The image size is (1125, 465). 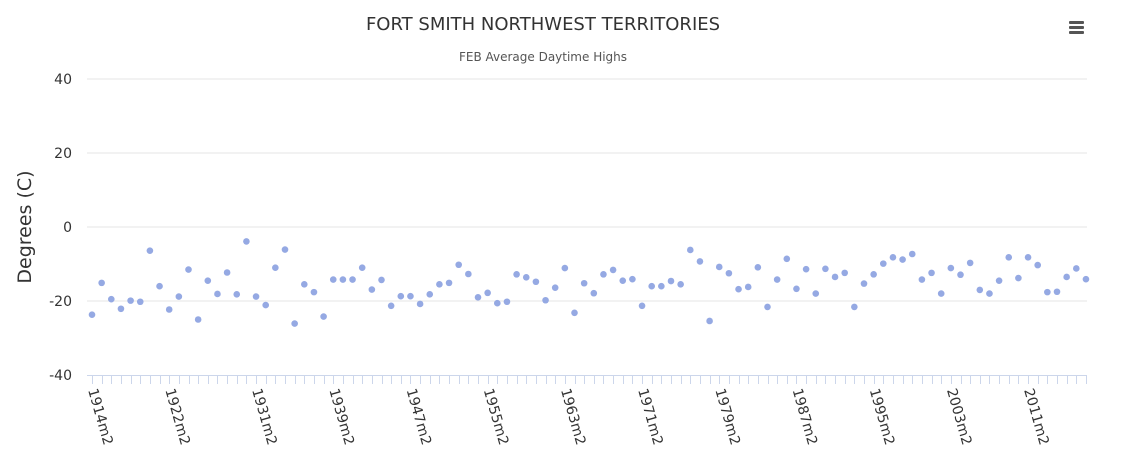 I want to click on x-tick-label: 1922m2, so click(x=176, y=417).